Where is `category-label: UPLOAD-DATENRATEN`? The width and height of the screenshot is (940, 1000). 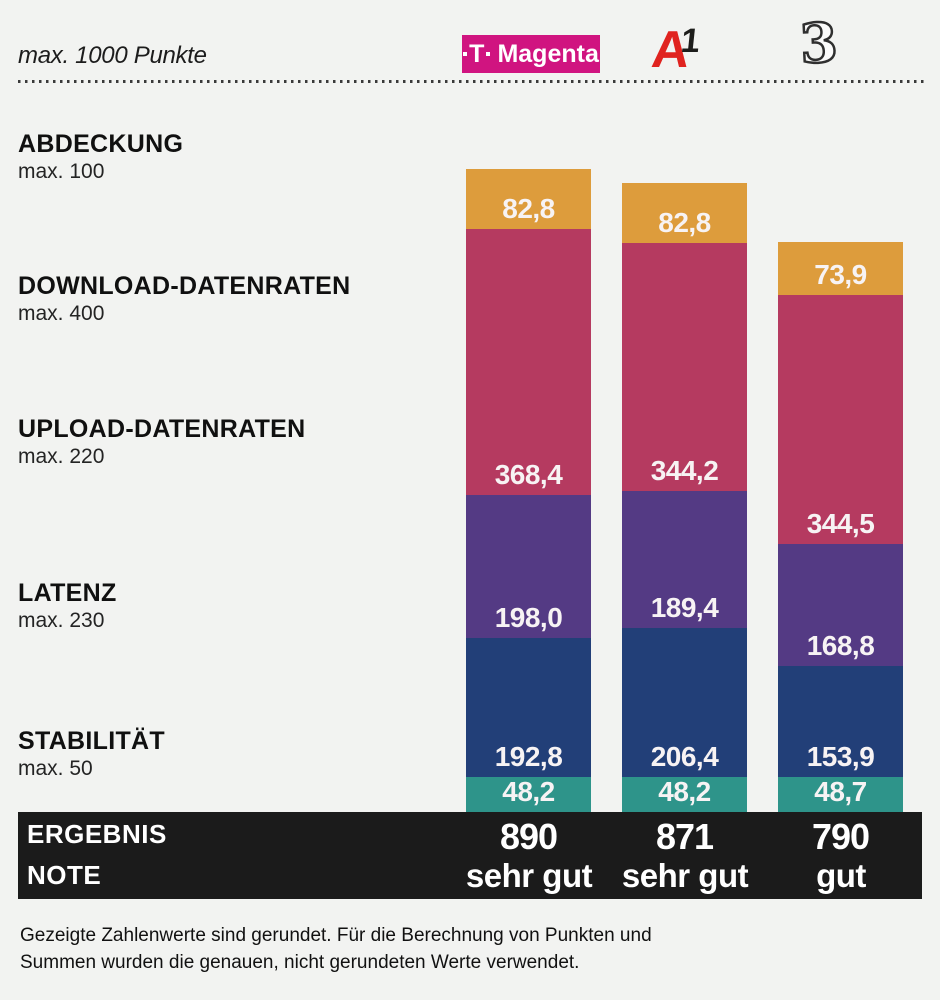 category-label: UPLOAD-DATENRATEN is located at coordinates (162, 429).